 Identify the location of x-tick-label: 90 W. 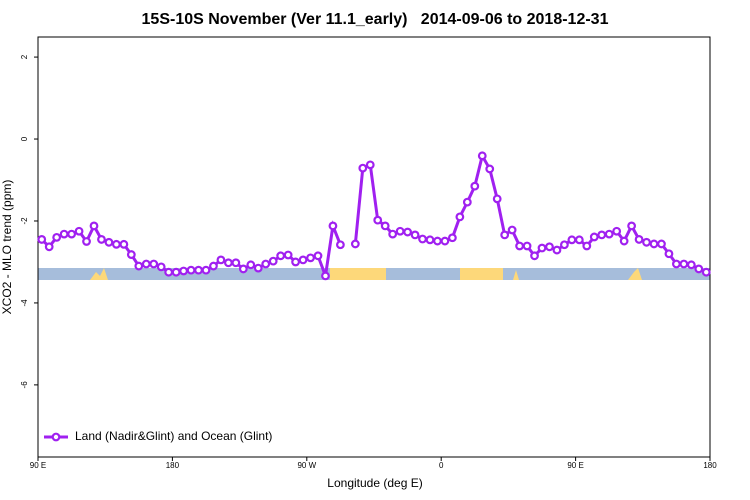
(306, 465).